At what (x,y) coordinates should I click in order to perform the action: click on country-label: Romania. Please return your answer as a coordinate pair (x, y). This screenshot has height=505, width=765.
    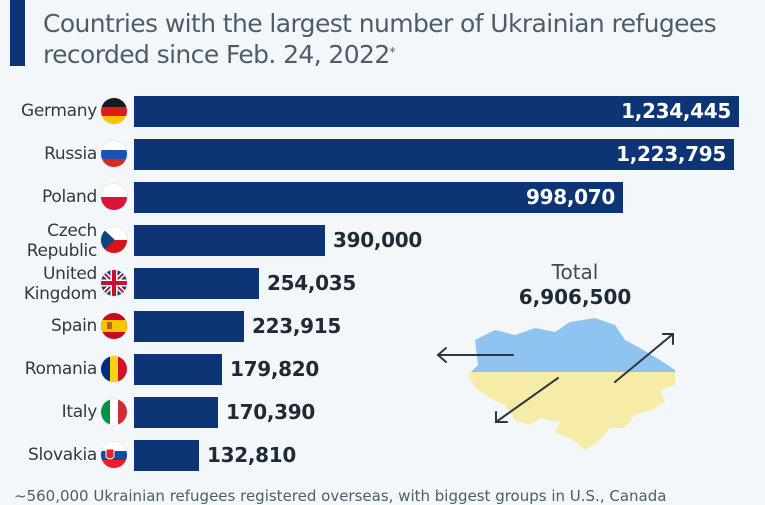
    Looking at the image, I should click on (49, 369).